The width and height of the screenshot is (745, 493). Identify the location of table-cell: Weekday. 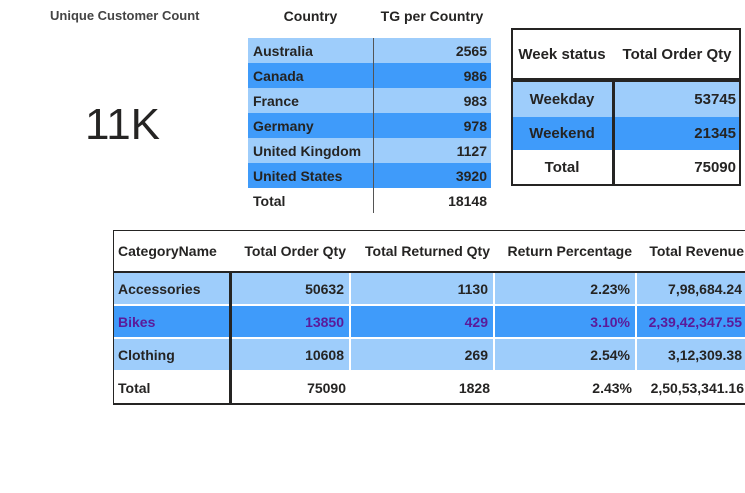
(562, 99).